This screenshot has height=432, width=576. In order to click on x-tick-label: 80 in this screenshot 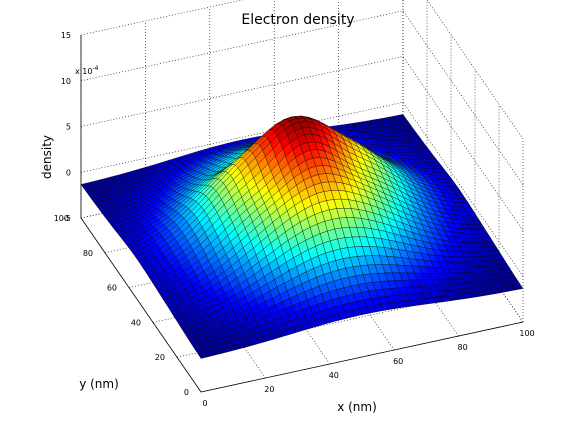, I will do `click(463, 347)`.